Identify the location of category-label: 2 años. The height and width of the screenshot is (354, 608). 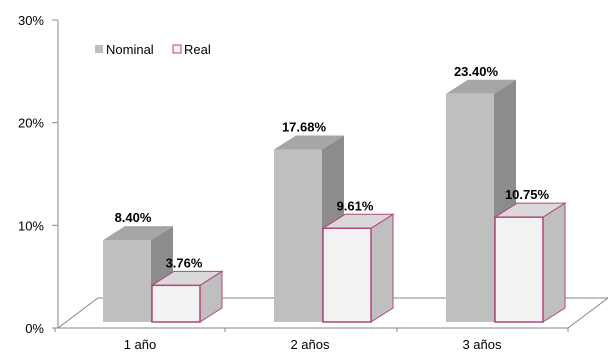
(310, 344).